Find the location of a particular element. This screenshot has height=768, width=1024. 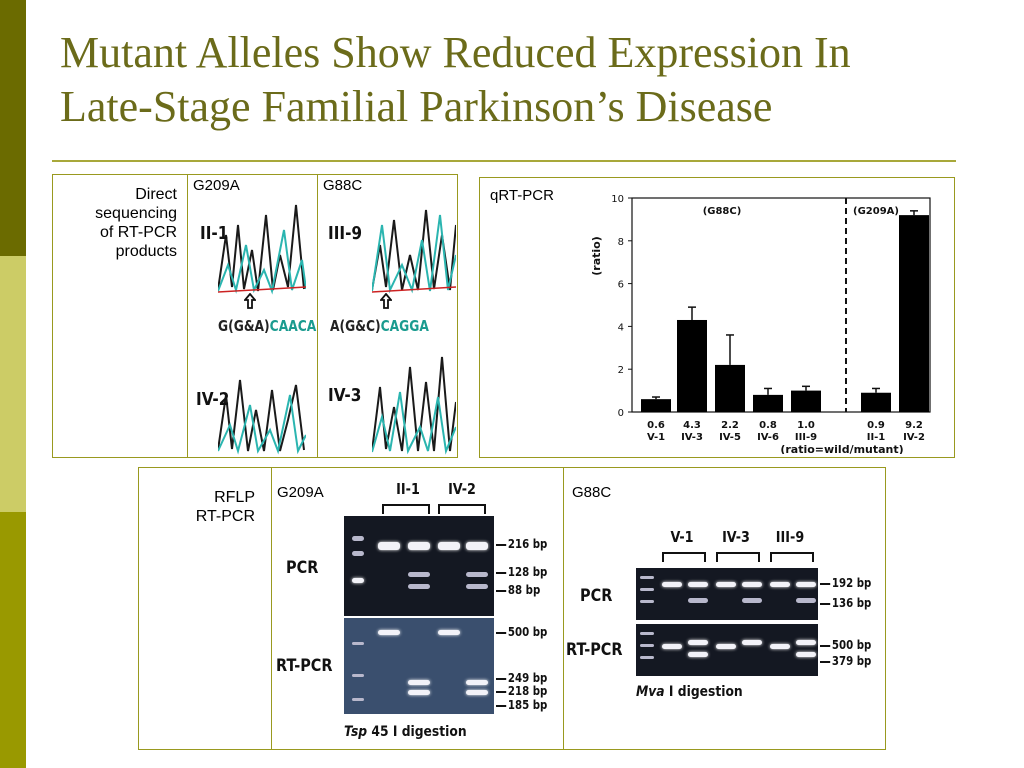

rflp-label-line: RT-PCR is located at coordinates (225, 516).